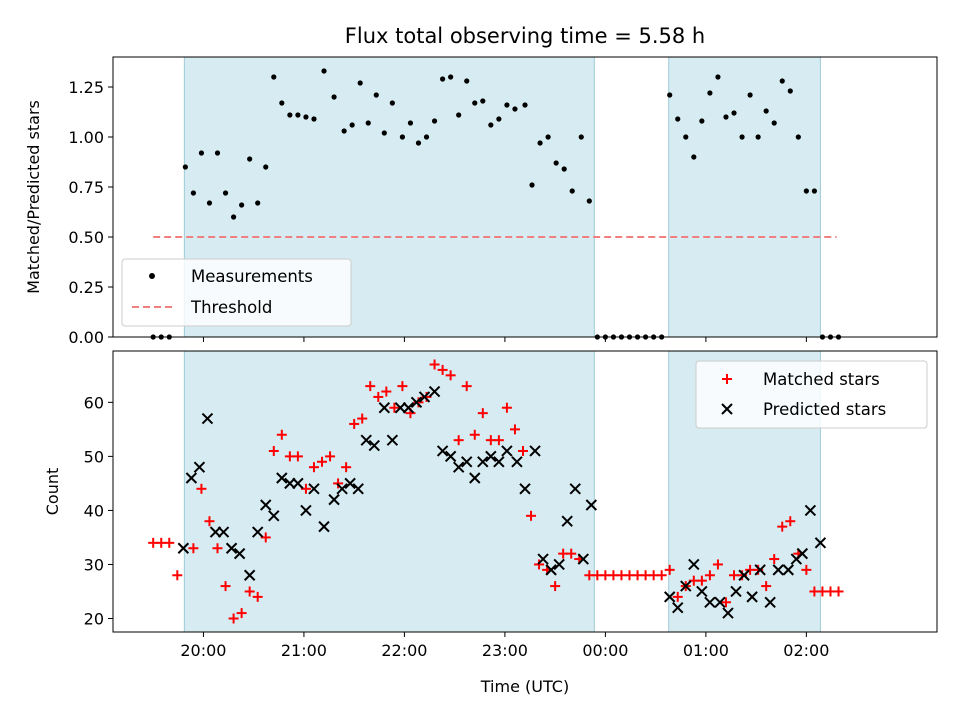 This screenshot has height=720, width=960. Describe the element at coordinates (811, 394) in the screenshot. I see `bottom-legend-box` at that location.